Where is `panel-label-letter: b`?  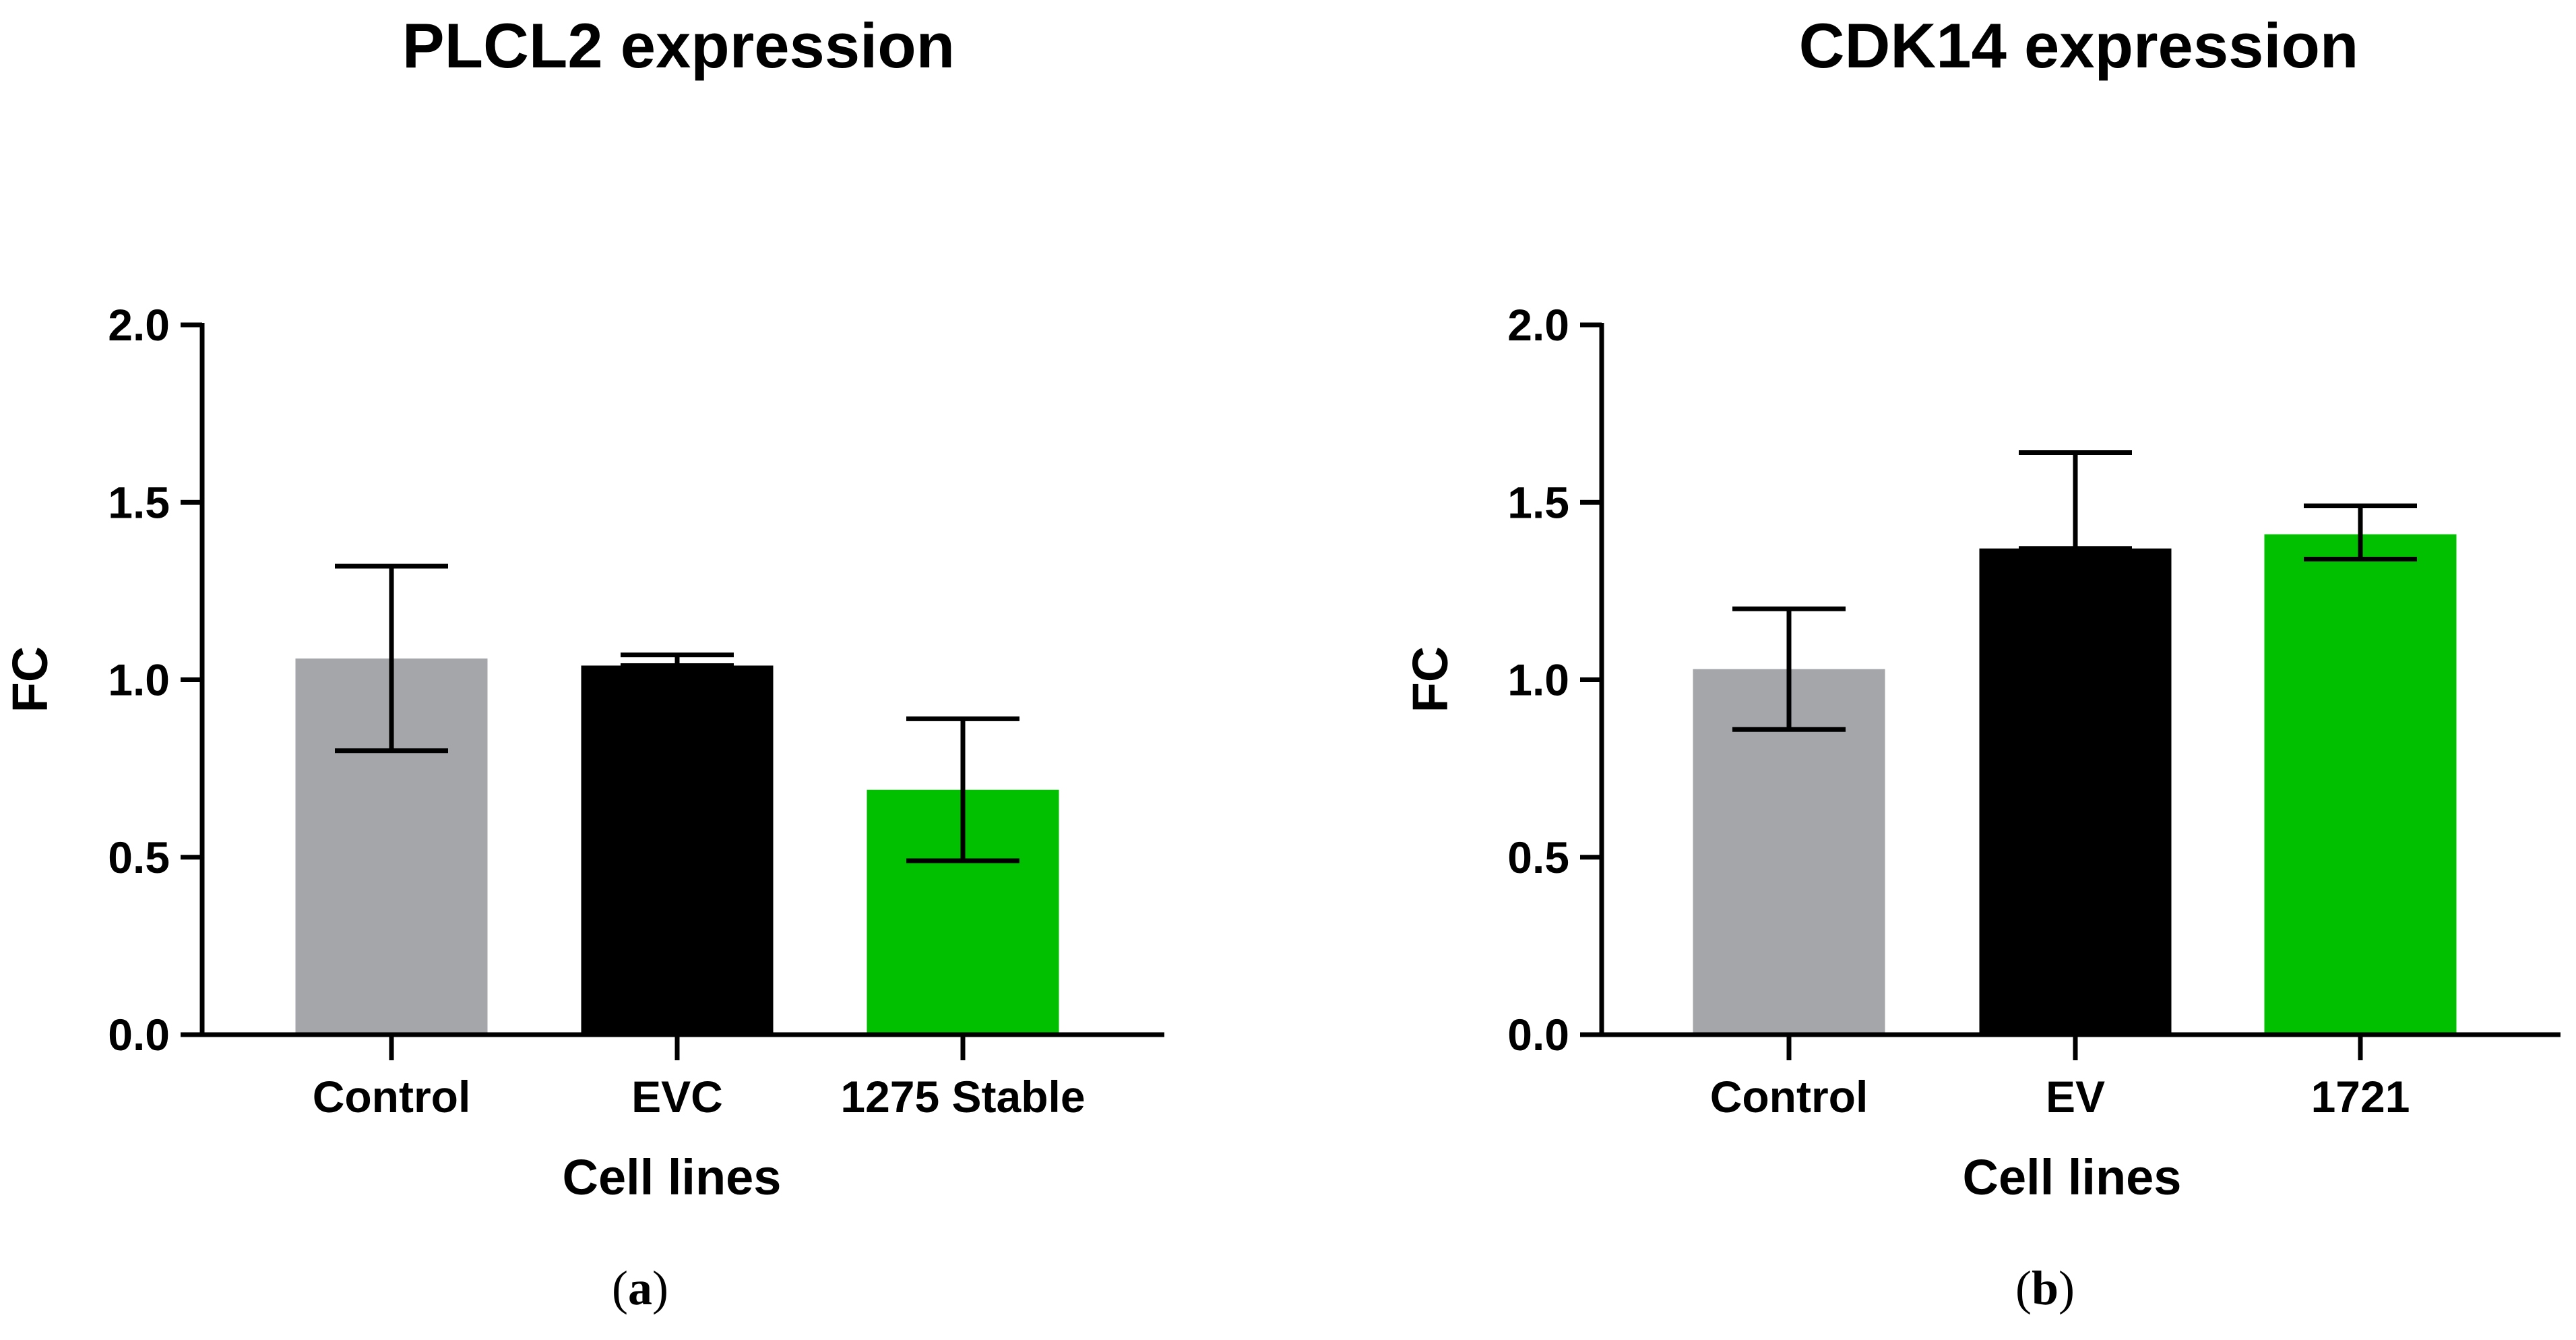
panel-label-letter: b is located at coordinates (2045, 1288).